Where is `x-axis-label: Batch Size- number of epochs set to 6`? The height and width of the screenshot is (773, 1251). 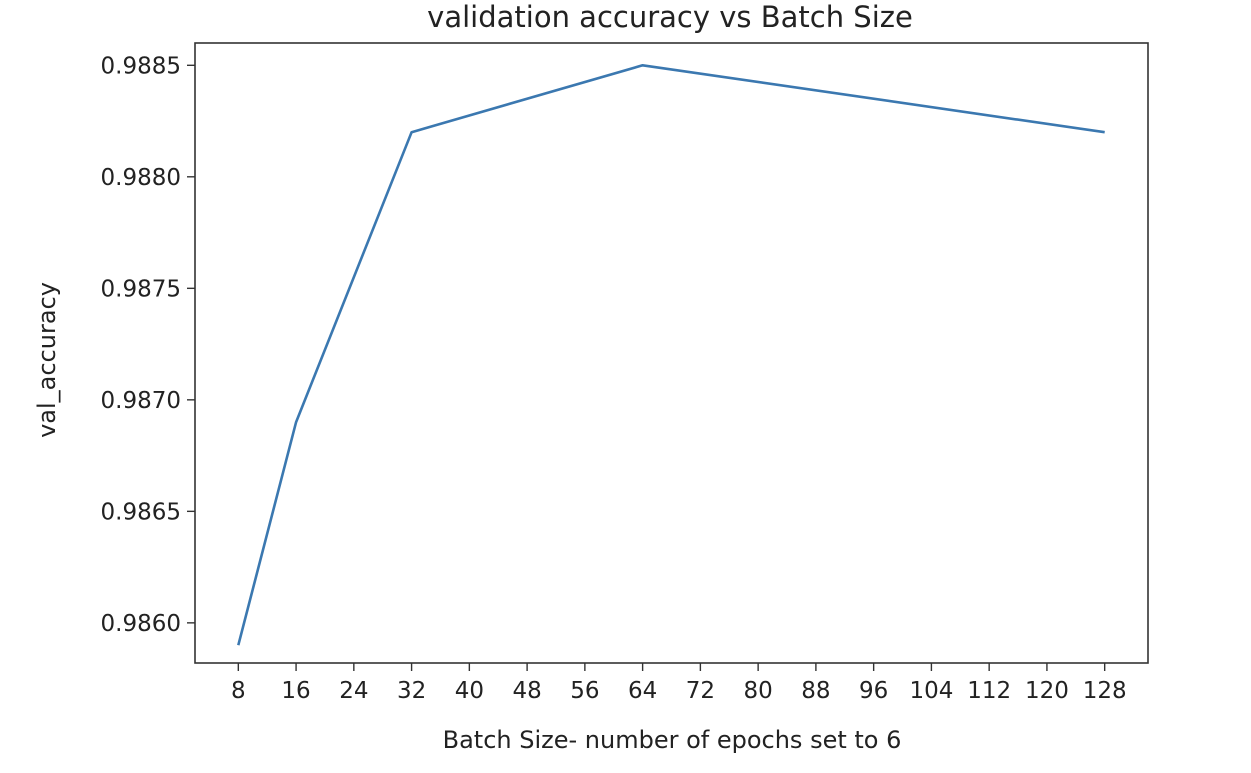
x-axis-label: Batch Size- number of epochs set to 6 is located at coordinates (672, 740).